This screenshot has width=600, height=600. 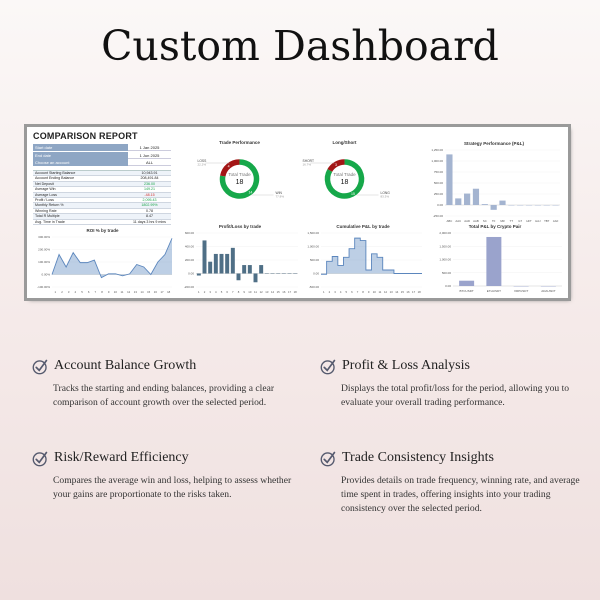 I want to click on x-tick-label: 7, so click(x=96, y=292).